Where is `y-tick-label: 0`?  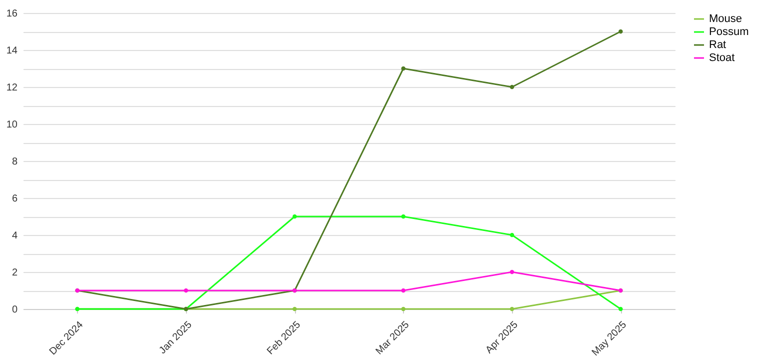 y-tick-label: 0 is located at coordinates (15, 310).